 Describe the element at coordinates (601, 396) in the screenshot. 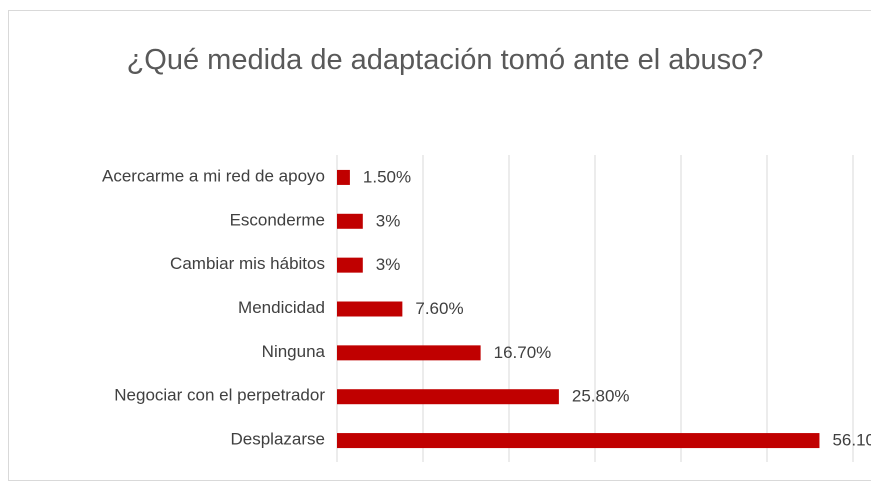

I see `data-label: 25.80%` at that location.